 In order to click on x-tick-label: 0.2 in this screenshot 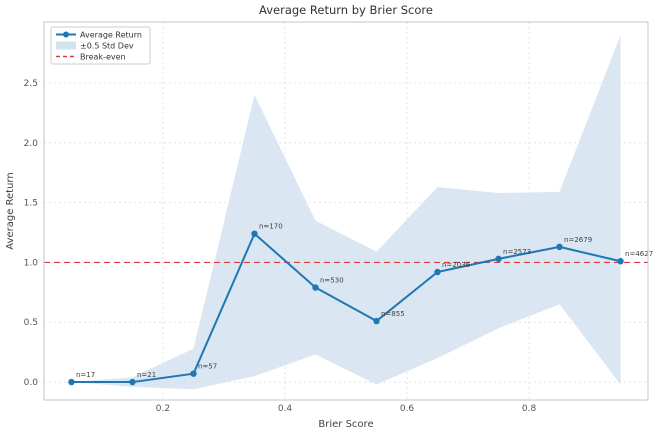, I will do `click(163, 409)`.